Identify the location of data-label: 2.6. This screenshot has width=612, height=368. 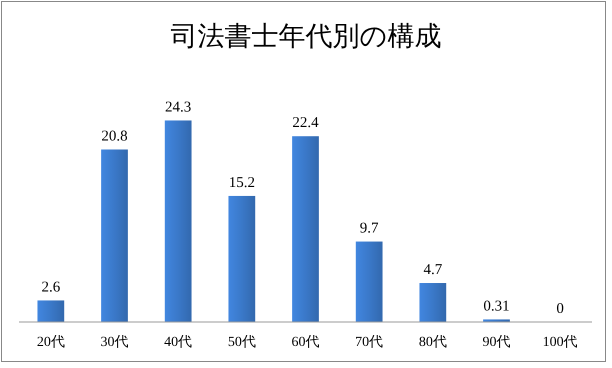
(51, 287).